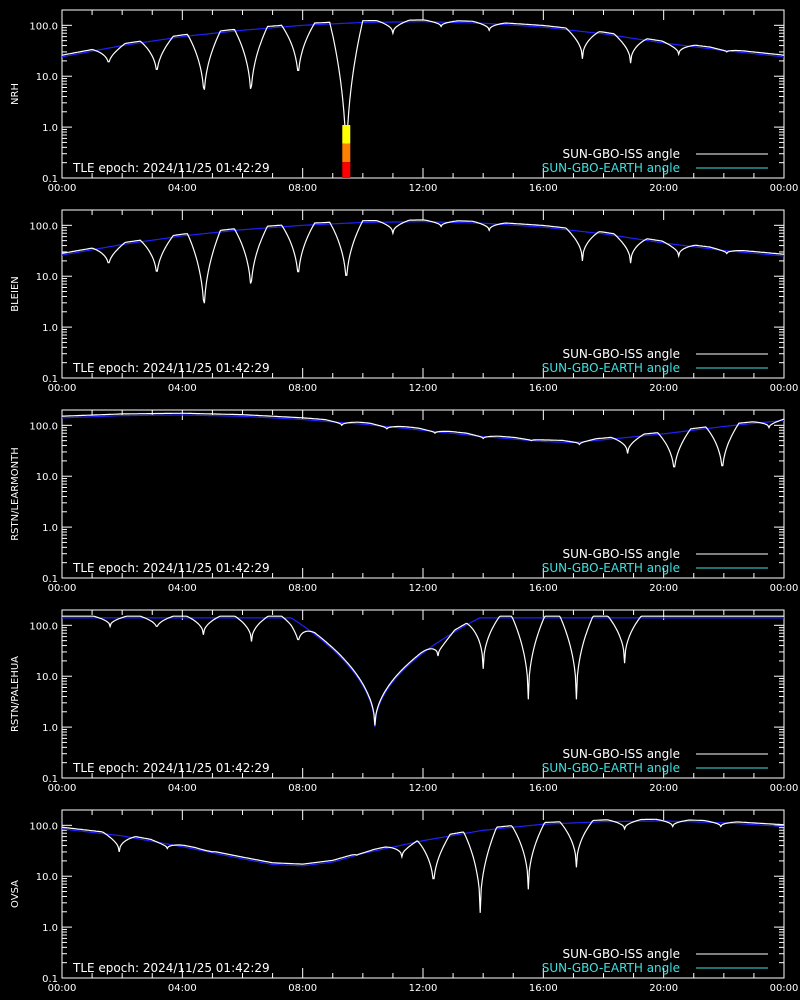 The image size is (800, 1000). What do you see at coordinates (15, 294) in the screenshot?
I see `y-axis-label: BLEIEN` at bounding box center [15, 294].